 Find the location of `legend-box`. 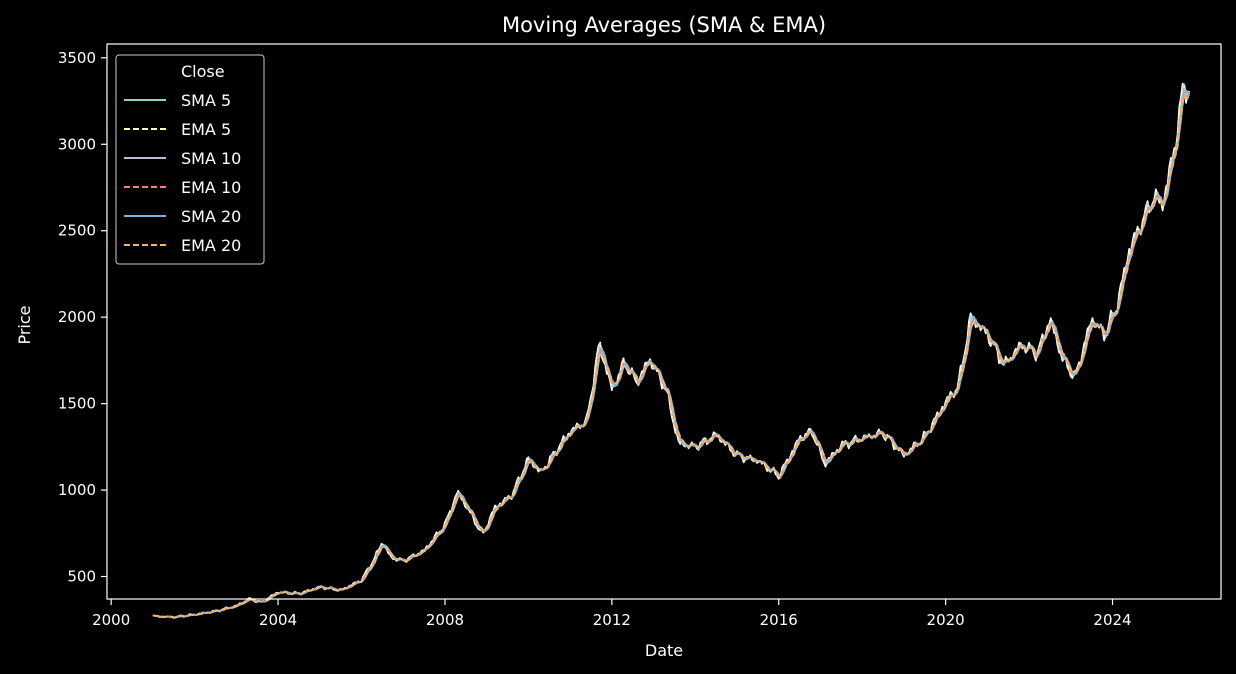

legend-box is located at coordinates (190, 159).